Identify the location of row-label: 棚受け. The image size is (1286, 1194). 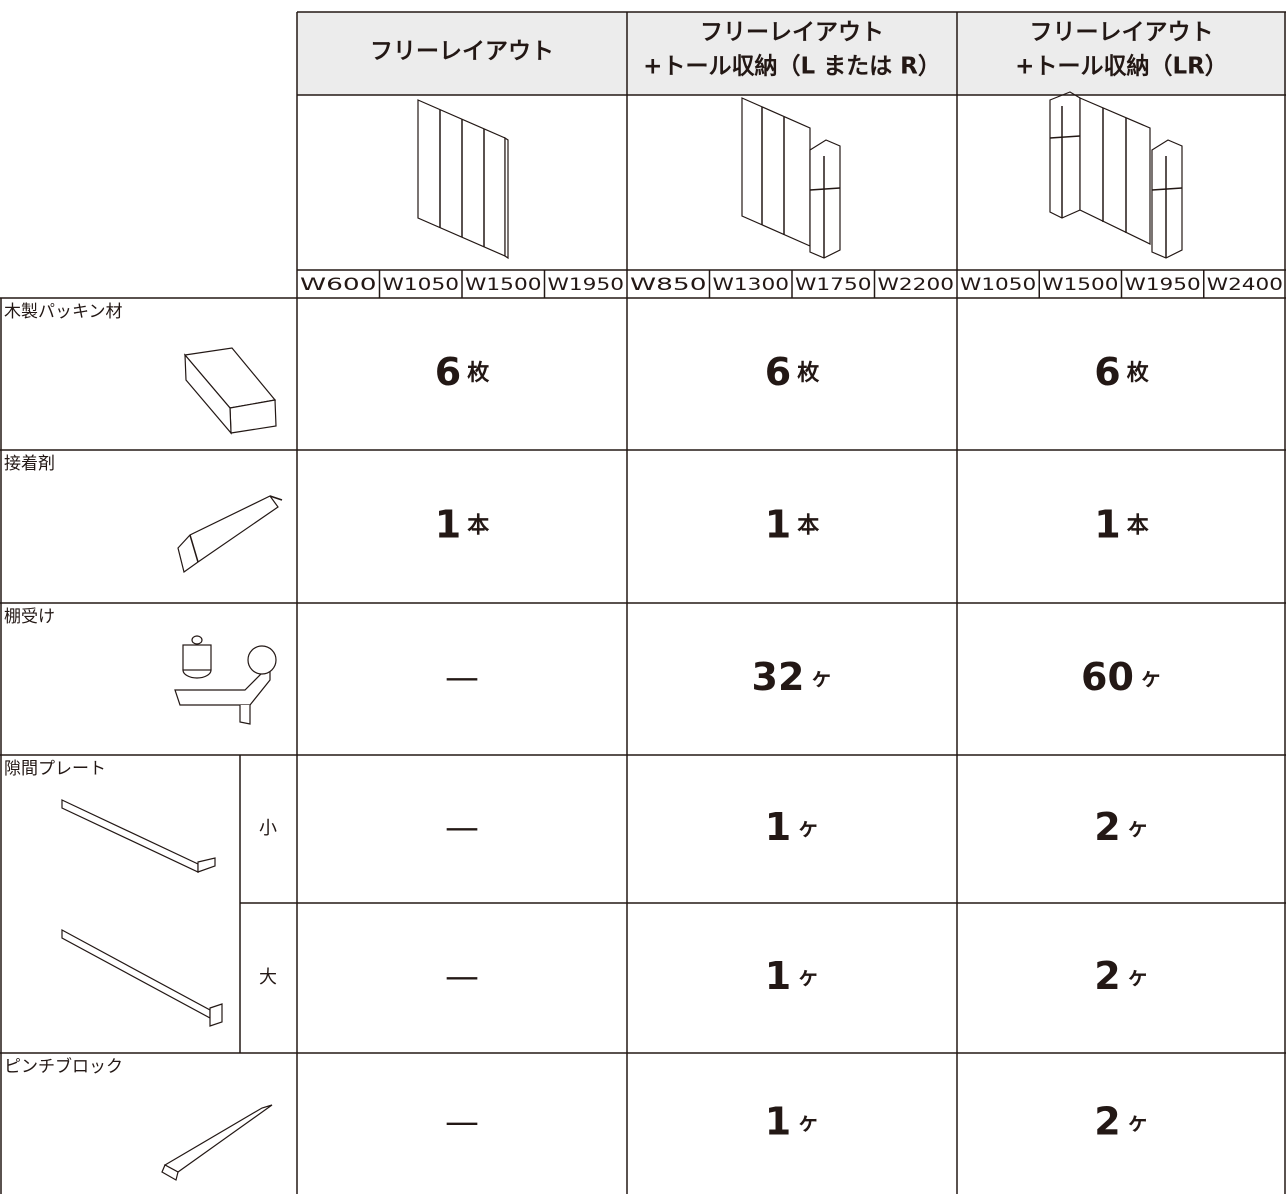
(29, 617).